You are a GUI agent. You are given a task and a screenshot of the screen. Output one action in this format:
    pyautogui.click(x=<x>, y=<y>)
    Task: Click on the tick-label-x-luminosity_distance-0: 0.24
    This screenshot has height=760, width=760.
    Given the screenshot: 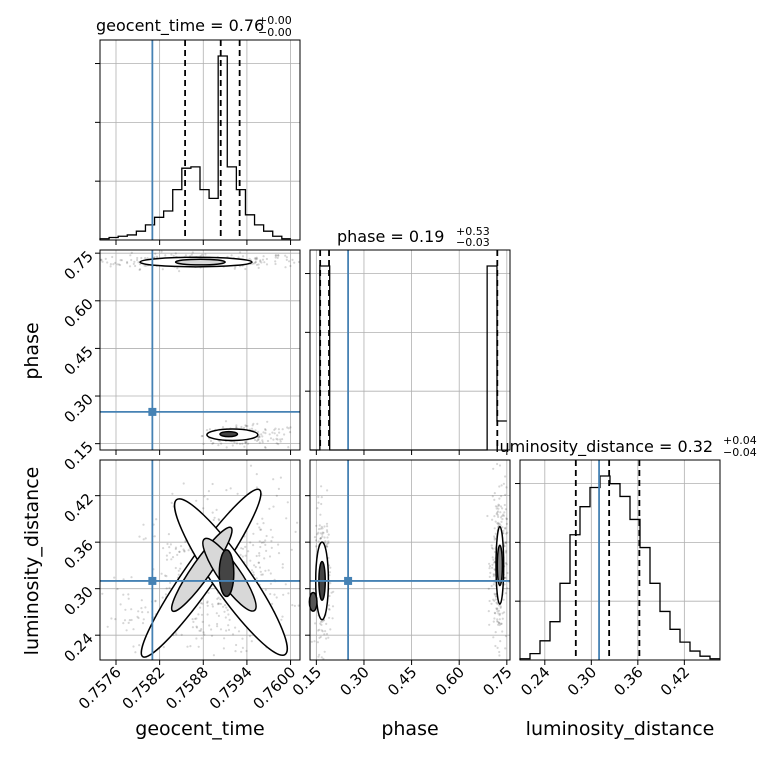 What is the action you would take?
    pyautogui.click(x=535, y=681)
    